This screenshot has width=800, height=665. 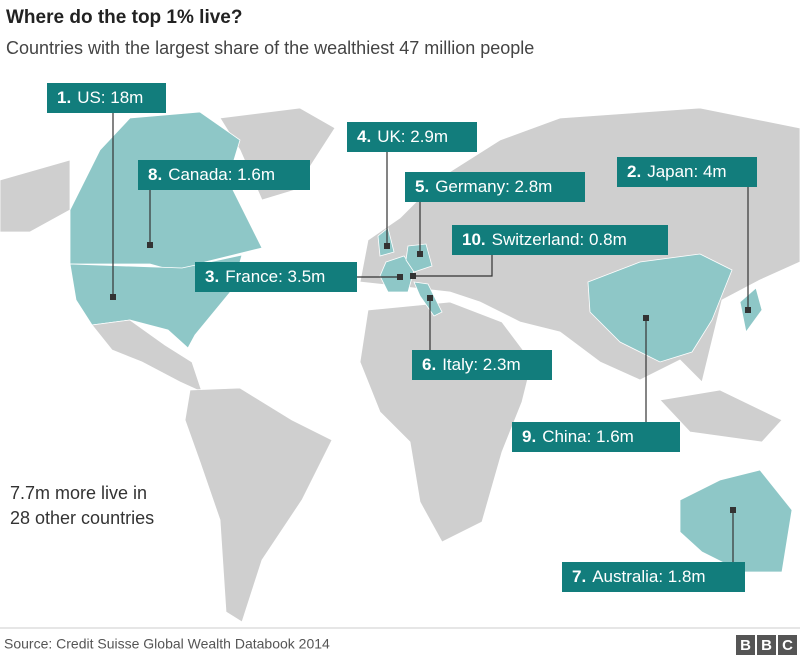 I want to click on label-value: UK: 2.9m, so click(x=412, y=136).